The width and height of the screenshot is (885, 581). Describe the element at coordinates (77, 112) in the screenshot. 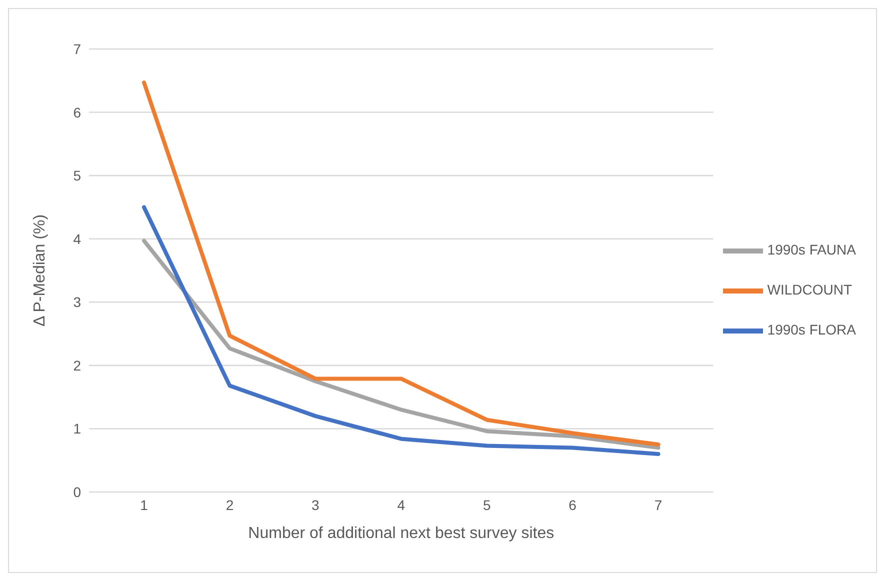

I see `y-tick-label: 6` at that location.